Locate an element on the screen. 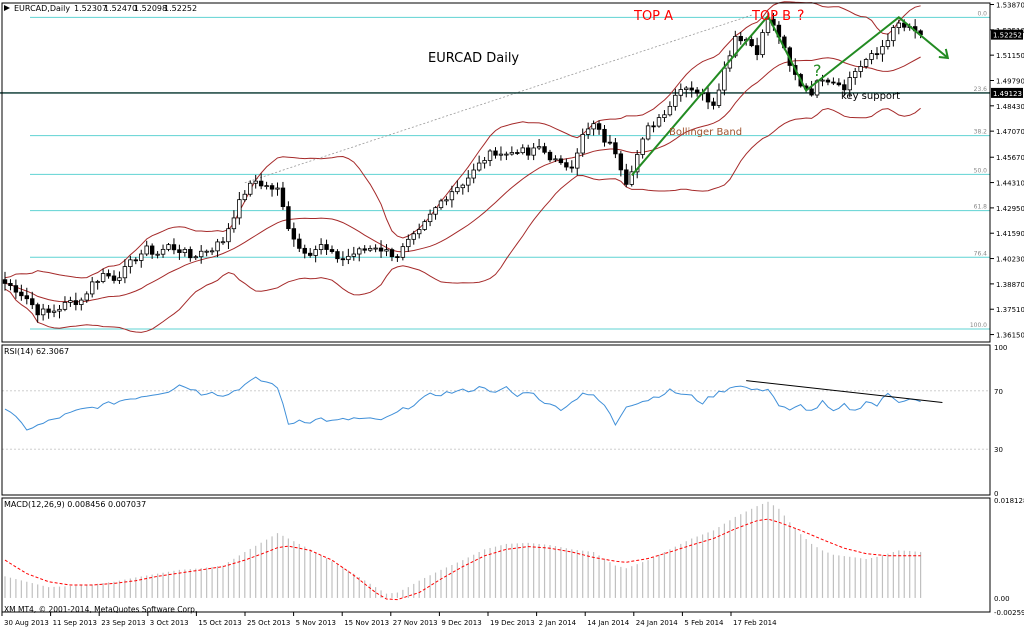 This screenshot has width=1024, height=634. macd-signal-line is located at coordinates (462, 559).